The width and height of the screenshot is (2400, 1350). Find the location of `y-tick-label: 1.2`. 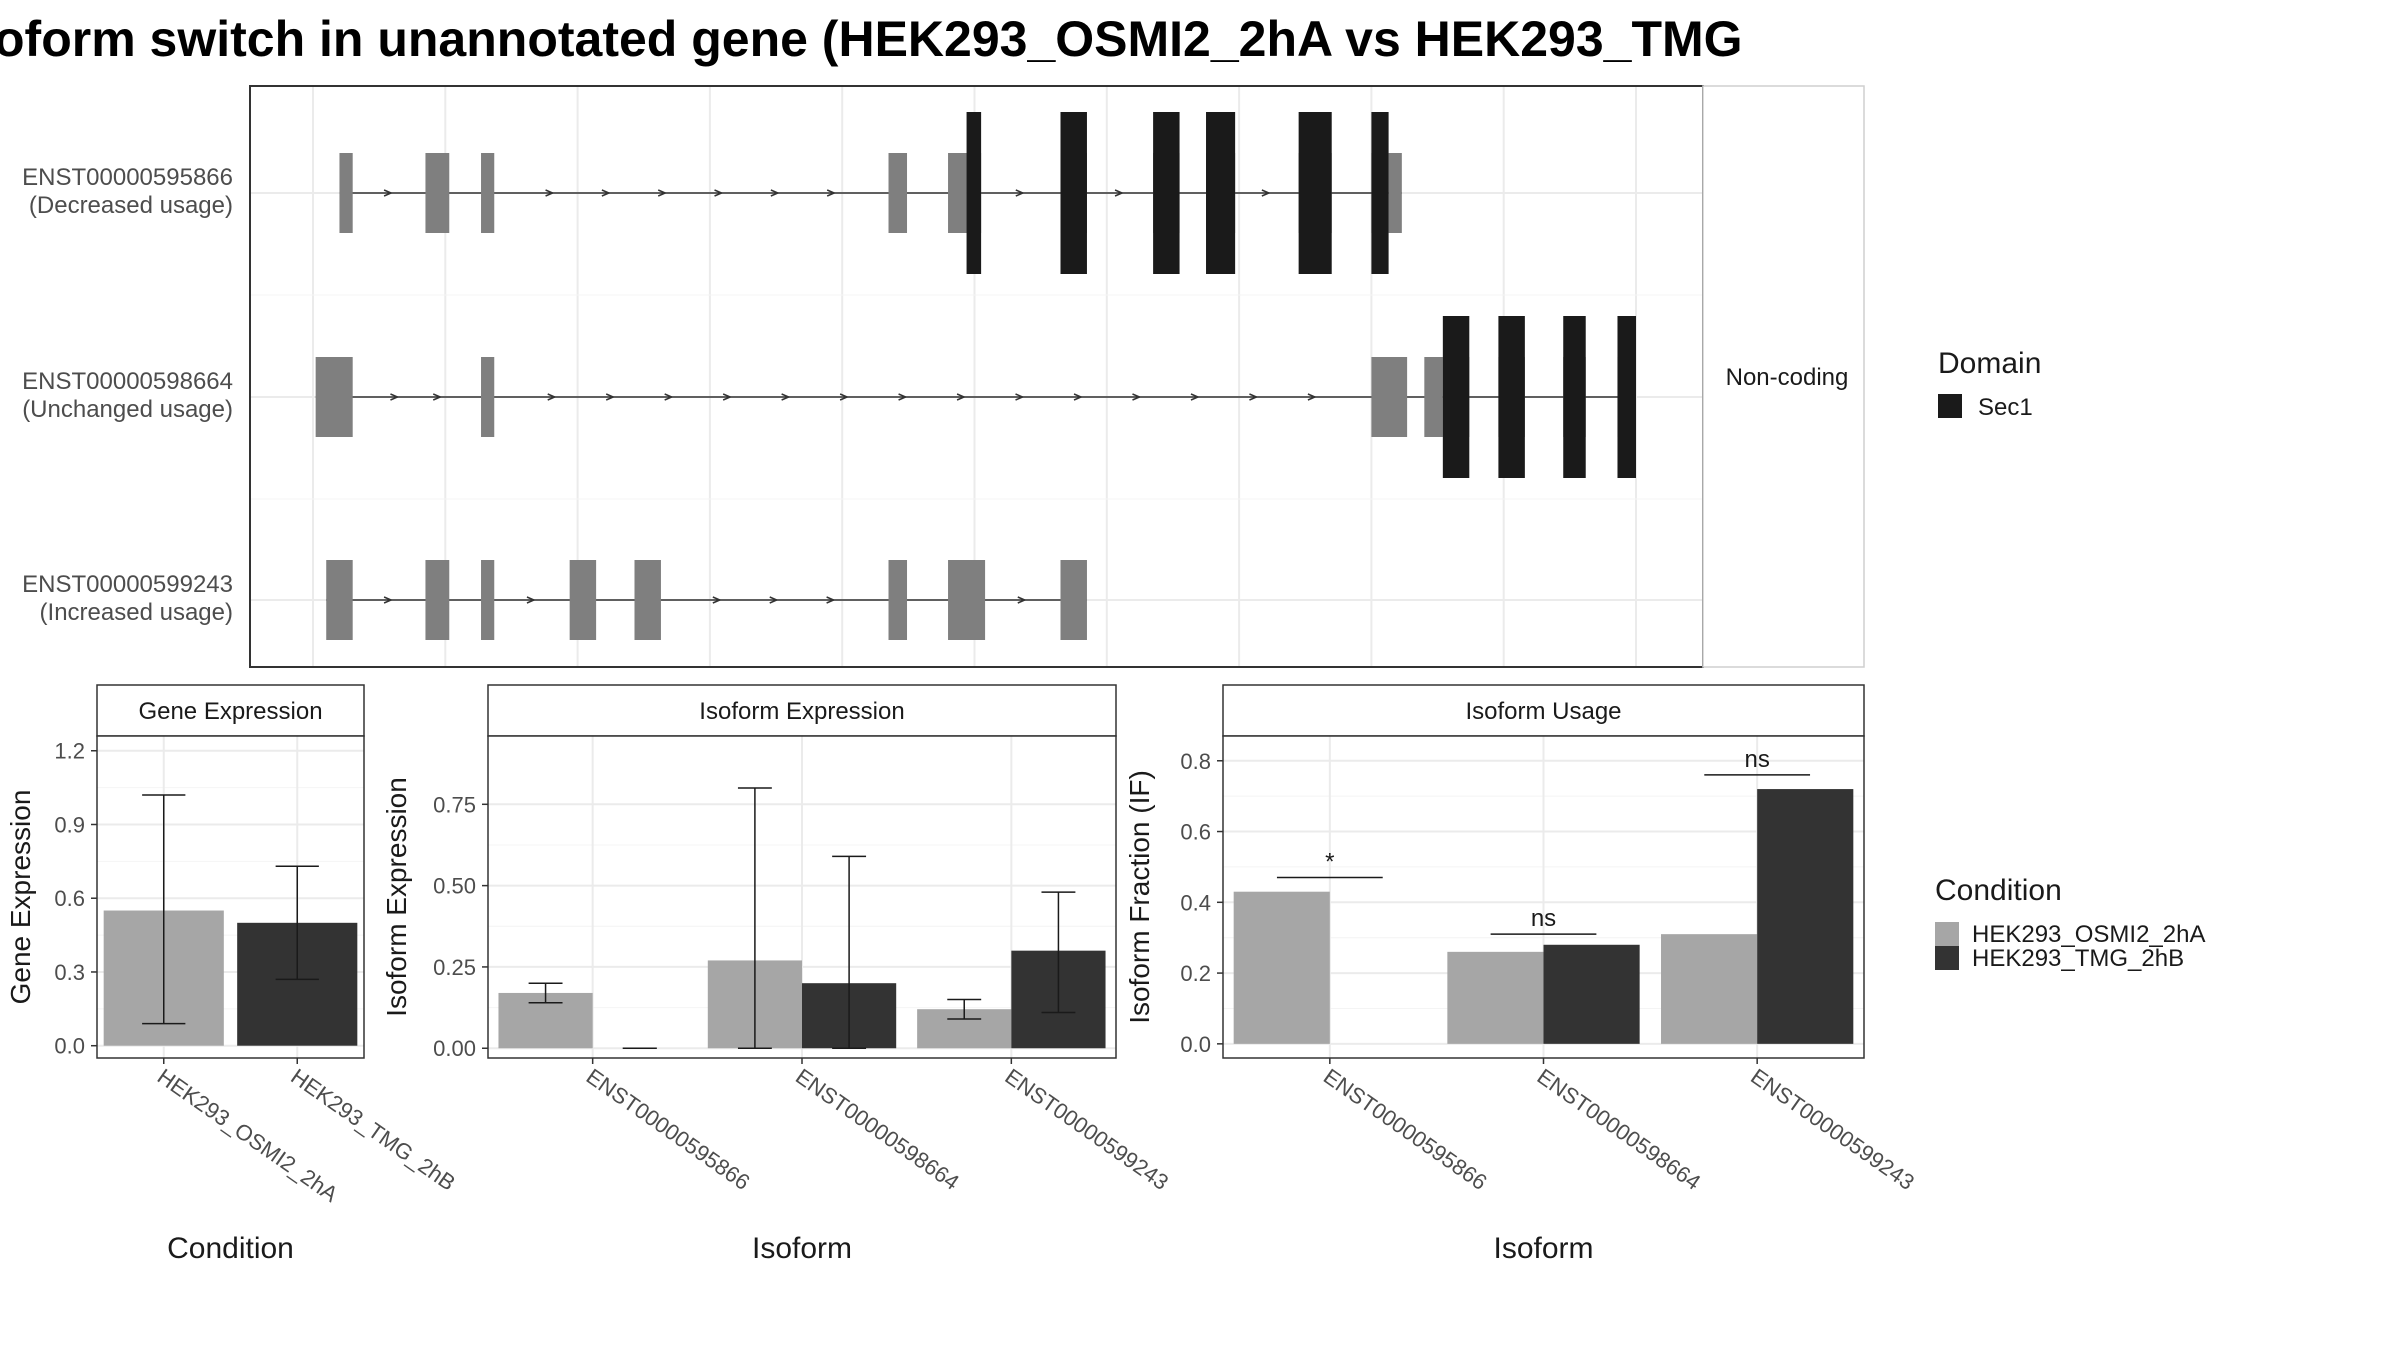

y-tick-label: 1.2 is located at coordinates (69, 751).